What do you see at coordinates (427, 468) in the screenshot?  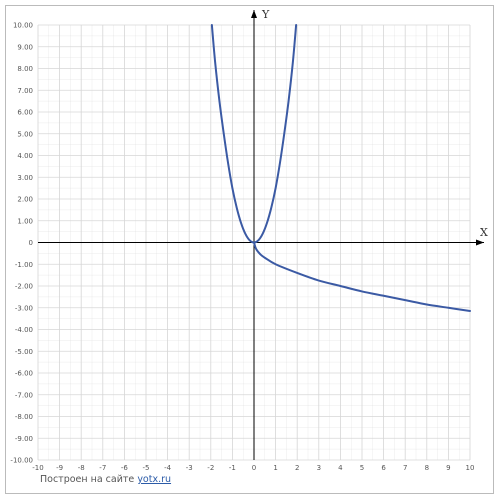 I see `x-tick-label: 8` at bounding box center [427, 468].